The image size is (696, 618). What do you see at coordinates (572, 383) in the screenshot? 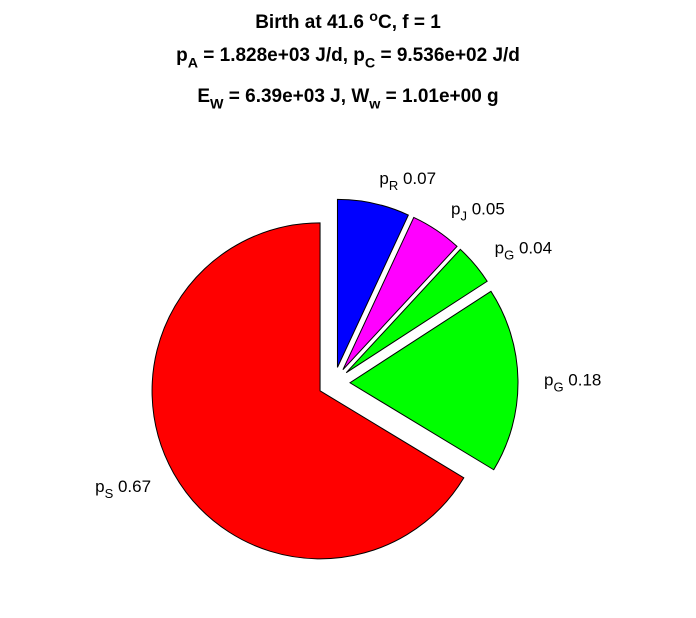
I see `slice-label-3: pG 0.18` at bounding box center [572, 383].